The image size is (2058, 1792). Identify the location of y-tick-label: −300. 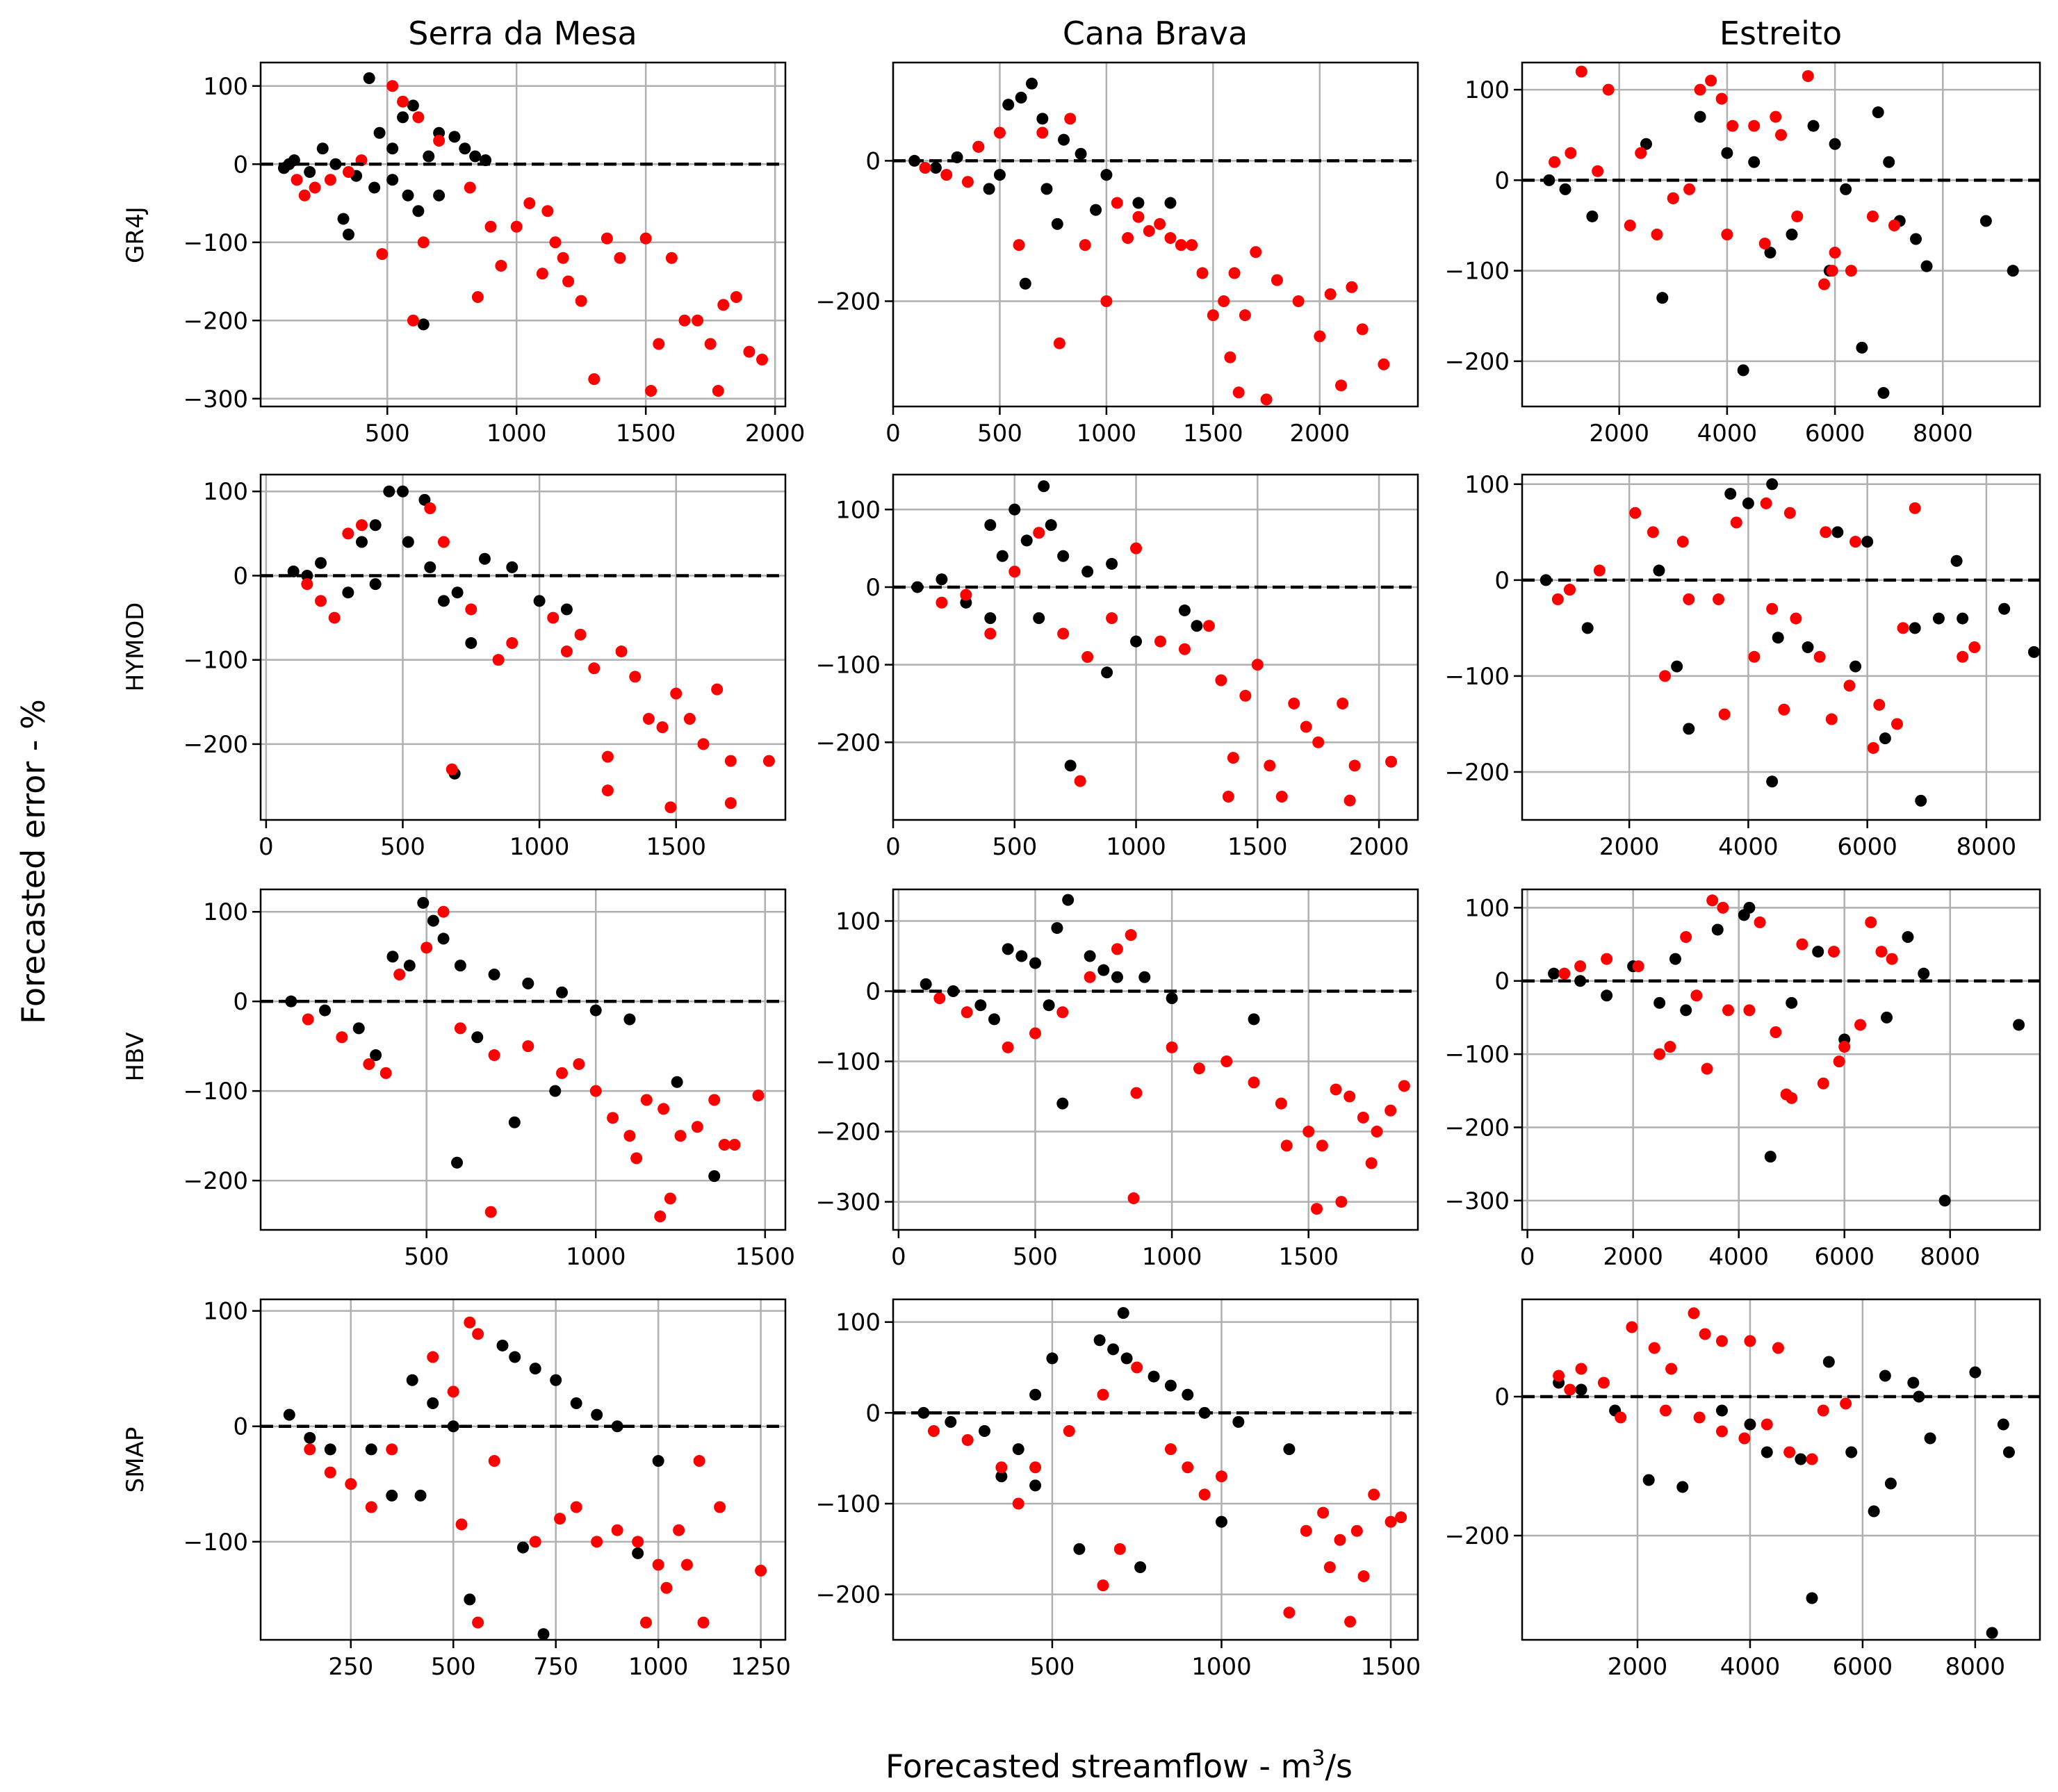
(848, 1203).